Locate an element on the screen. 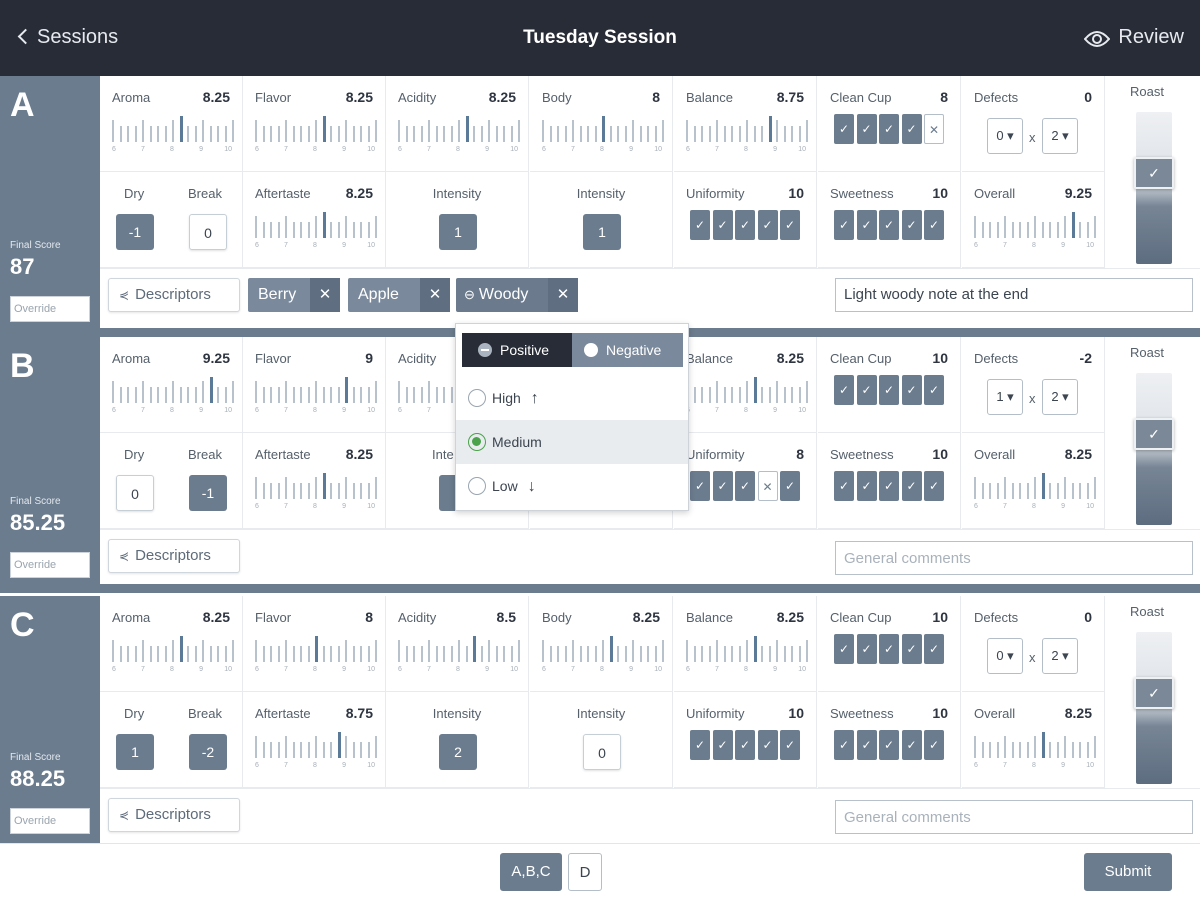  descriptor-tag: ⊖ Woody ✕ is located at coordinates (517, 295).